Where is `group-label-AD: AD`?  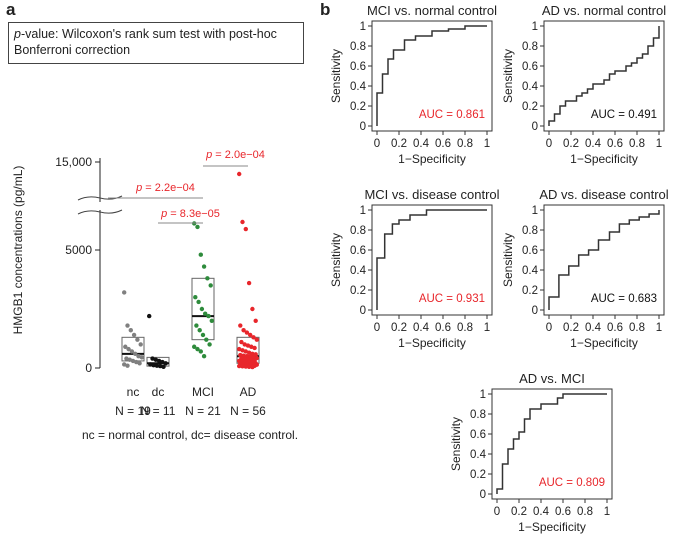 group-label-AD: AD is located at coordinates (248, 392).